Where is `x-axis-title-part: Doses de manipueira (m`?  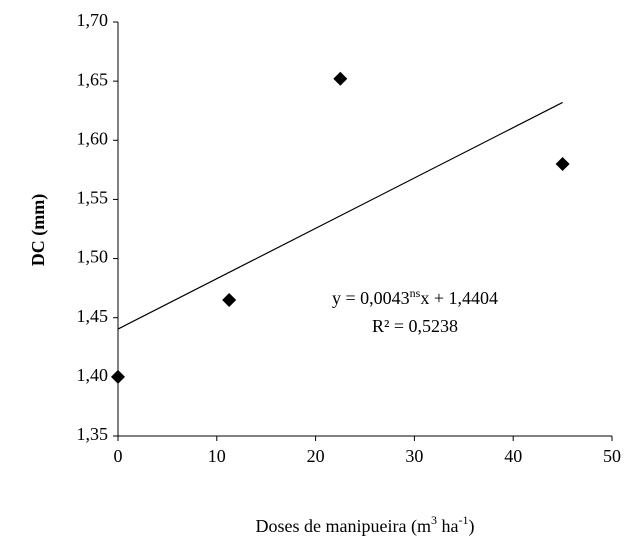
x-axis-title-part: Doses de manipueira (m is located at coordinates (343, 526).